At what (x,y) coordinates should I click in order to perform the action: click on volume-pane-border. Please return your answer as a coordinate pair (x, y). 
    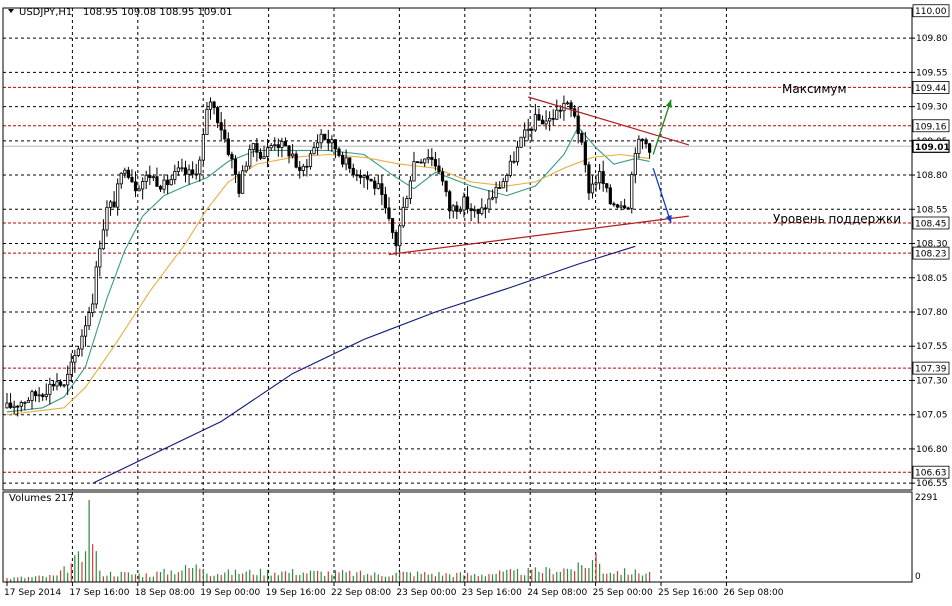
    Looking at the image, I should click on (457, 537).